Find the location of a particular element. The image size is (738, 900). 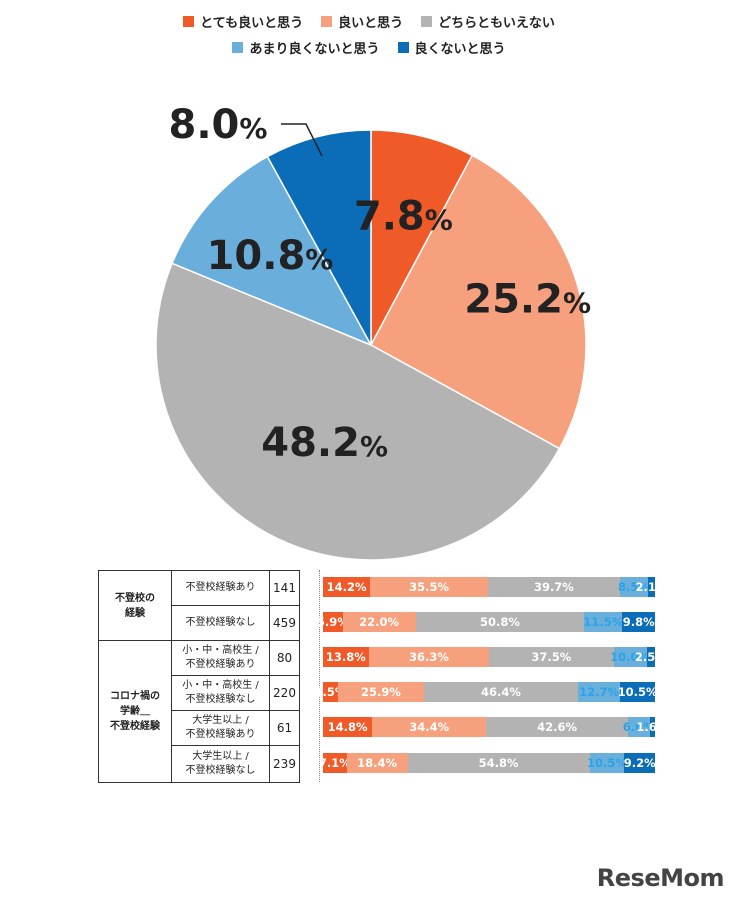

bar-row: 14.8% 34.4% 42.6% 6.6% 1.6% is located at coordinates (495, 727).